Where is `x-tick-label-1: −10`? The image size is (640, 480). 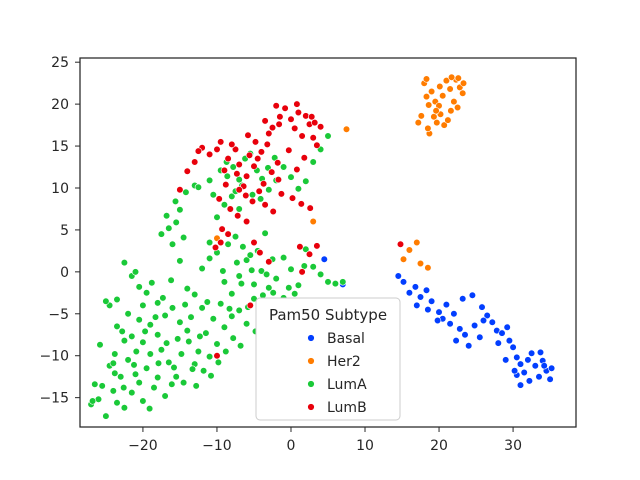 x-tick-label-1: −10 is located at coordinates (217, 446).